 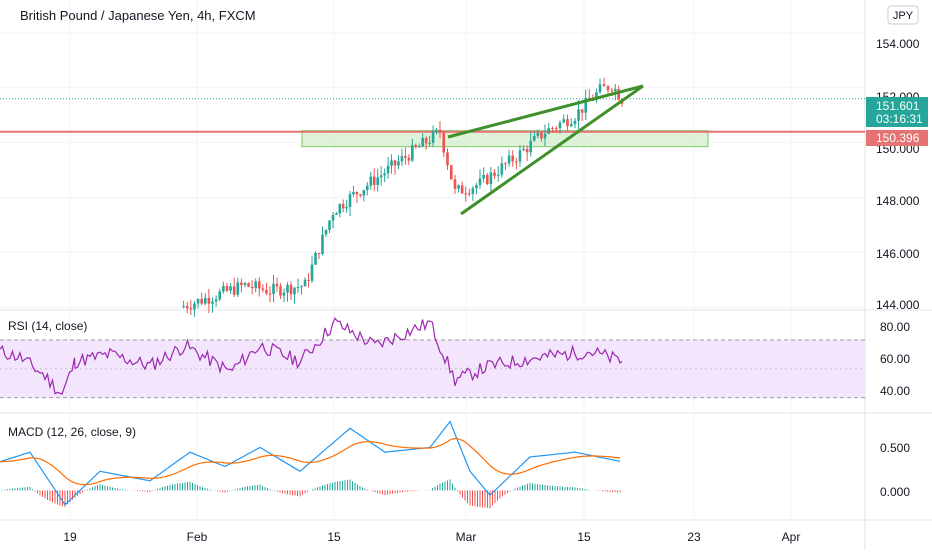 I want to click on rising-wedge, so click(x=545, y=150).